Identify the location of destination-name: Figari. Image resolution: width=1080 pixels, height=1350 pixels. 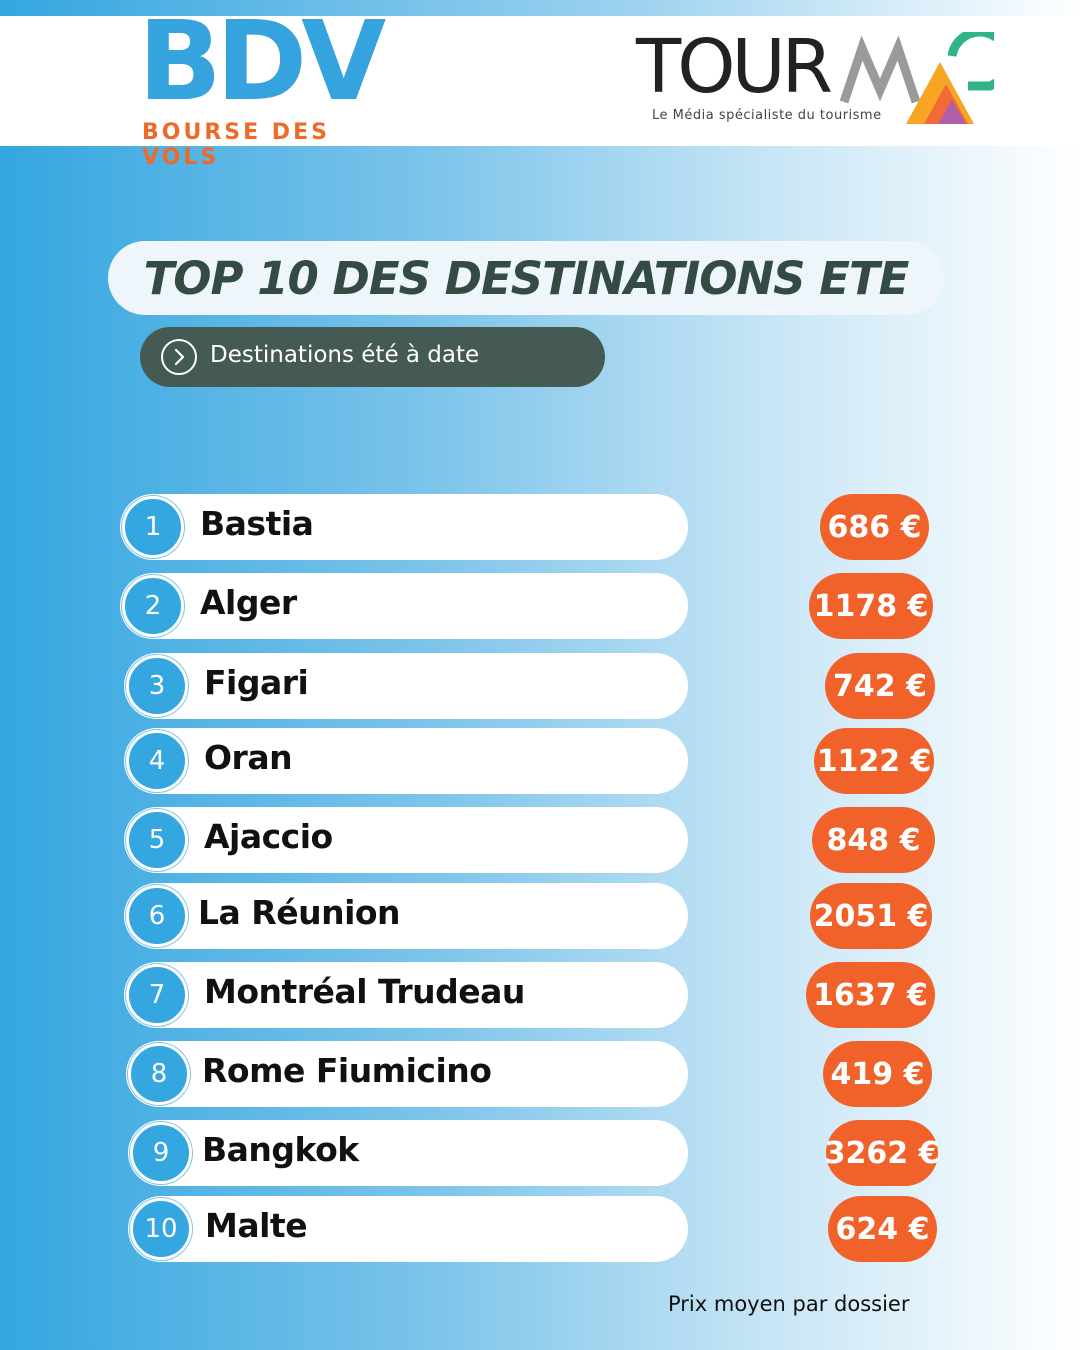
(256, 682).